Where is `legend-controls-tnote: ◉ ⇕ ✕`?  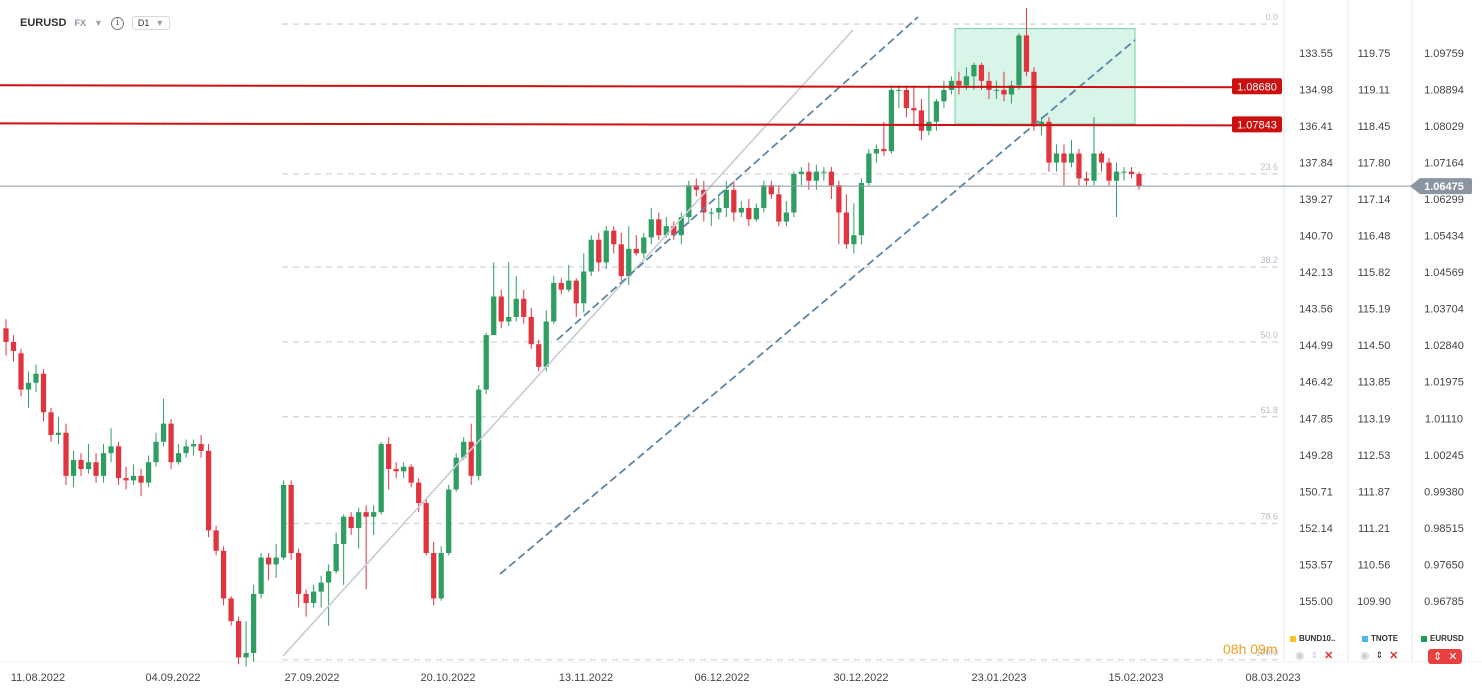 legend-controls-tnote: ◉ ⇕ ✕ is located at coordinates (1379, 655).